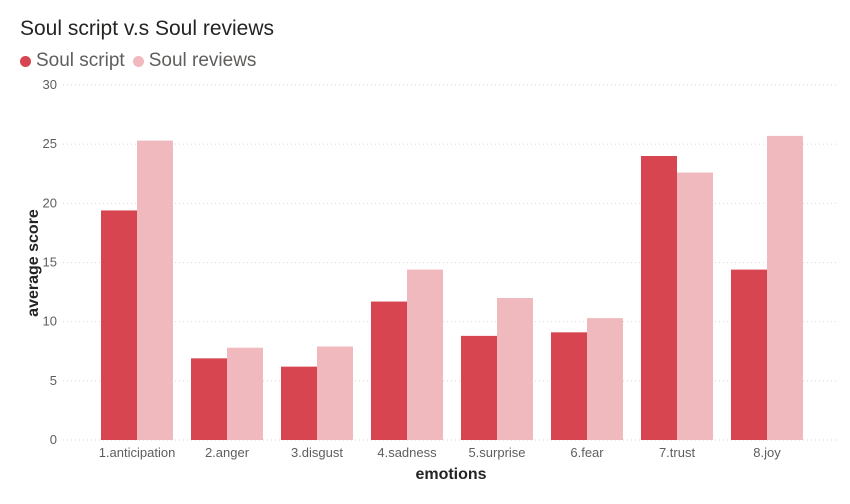 The image size is (850, 504). What do you see at coordinates (317, 452) in the screenshot?
I see `x-tick-label: 3.disgust` at bounding box center [317, 452].